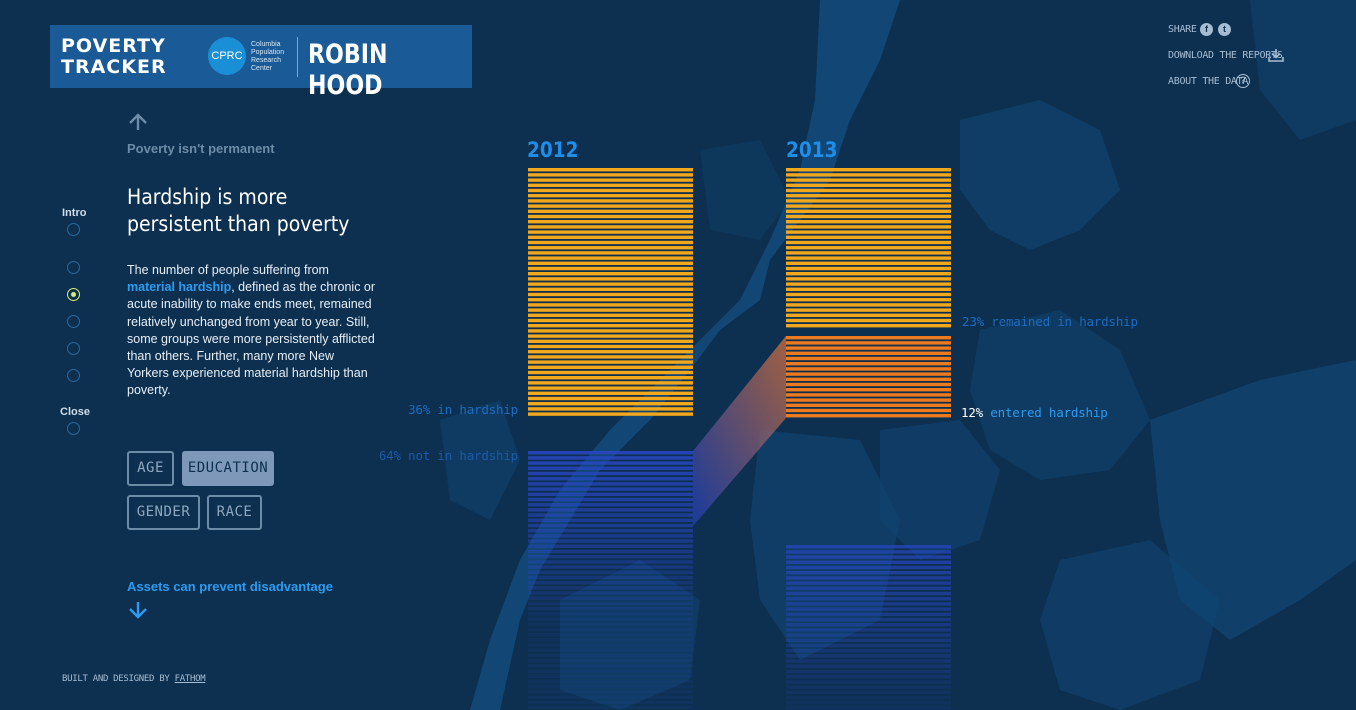  What do you see at coordinates (138, 122) in the screenshot?
I see `up-arrow-icon` at bounding box center [138, 122].